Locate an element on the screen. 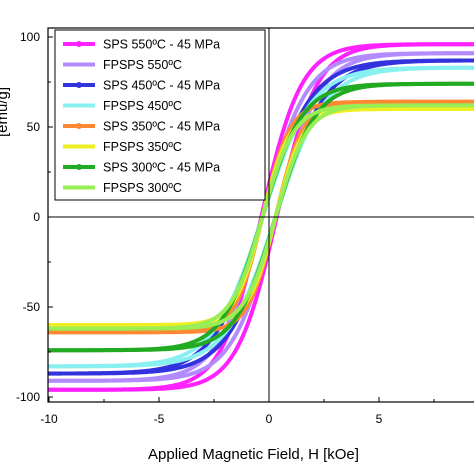 Image resolution: width=474 pixels, height=474 pixels. legend-item: FPSPS 550ºC is located at coordinates (122, 65).